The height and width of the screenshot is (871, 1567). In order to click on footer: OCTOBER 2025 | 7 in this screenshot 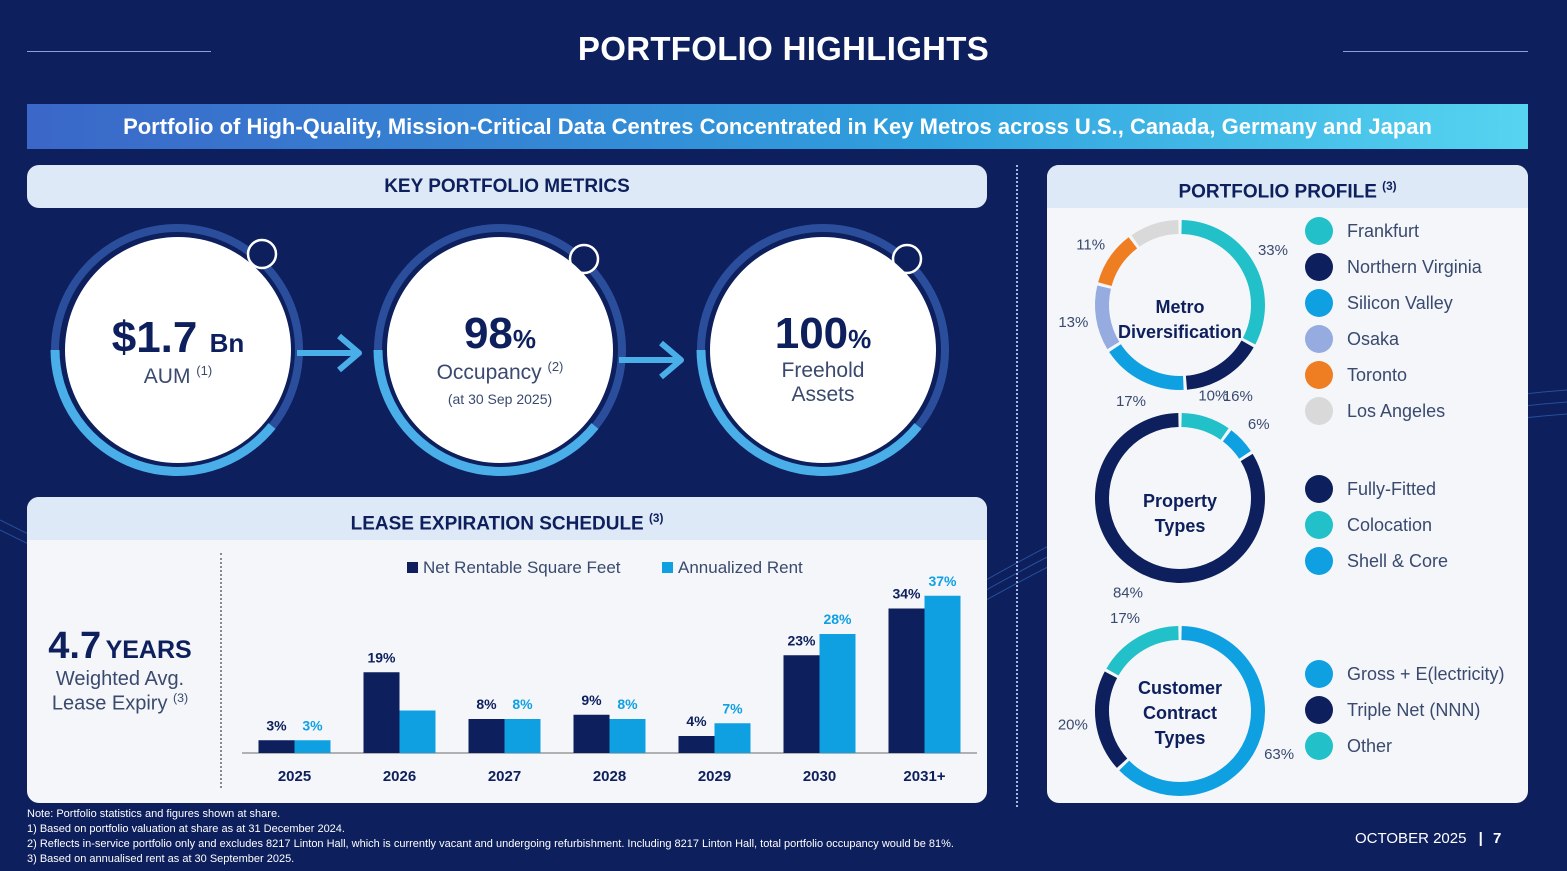, I will do `click(1428, 838)`.